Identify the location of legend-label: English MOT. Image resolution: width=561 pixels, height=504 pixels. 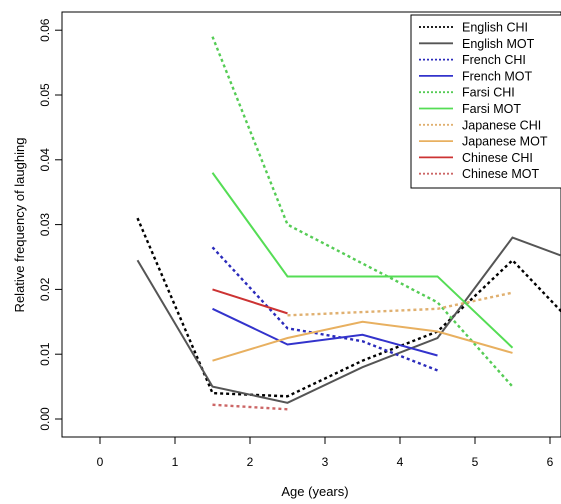
(498, 44).